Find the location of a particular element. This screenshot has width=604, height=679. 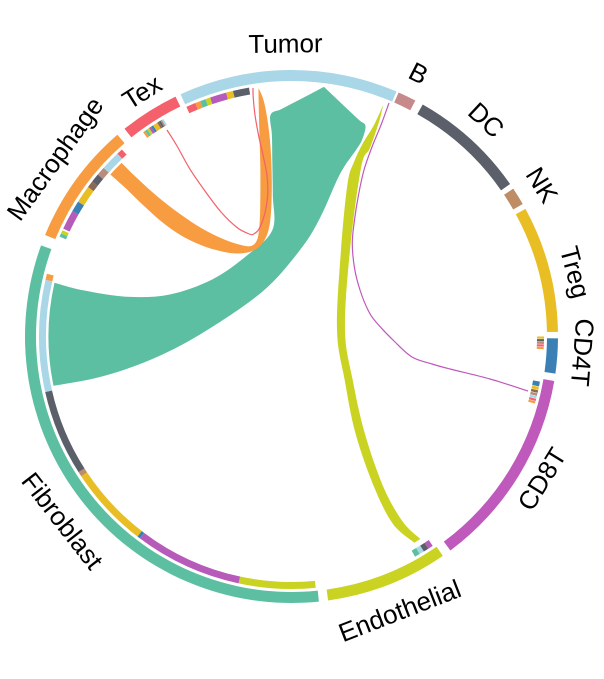

svg-text: CD4T is located at coordinates (582, 352).